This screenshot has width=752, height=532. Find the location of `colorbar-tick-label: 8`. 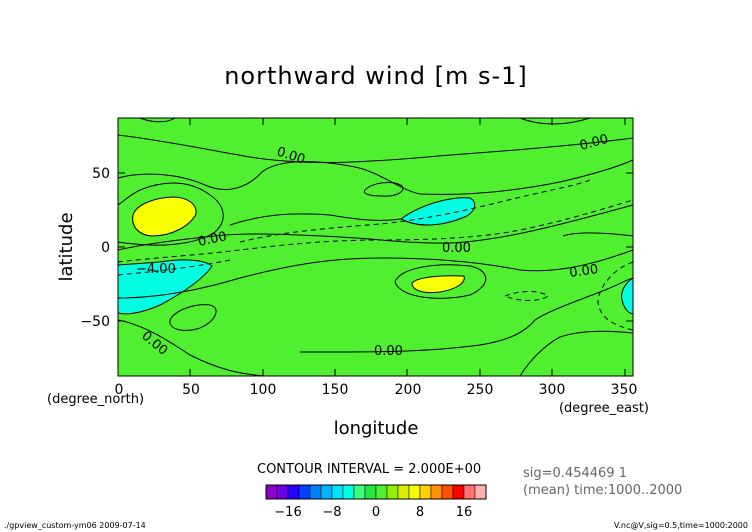

colorbar-tick-label: 8 is located at coordinates (420, 512).